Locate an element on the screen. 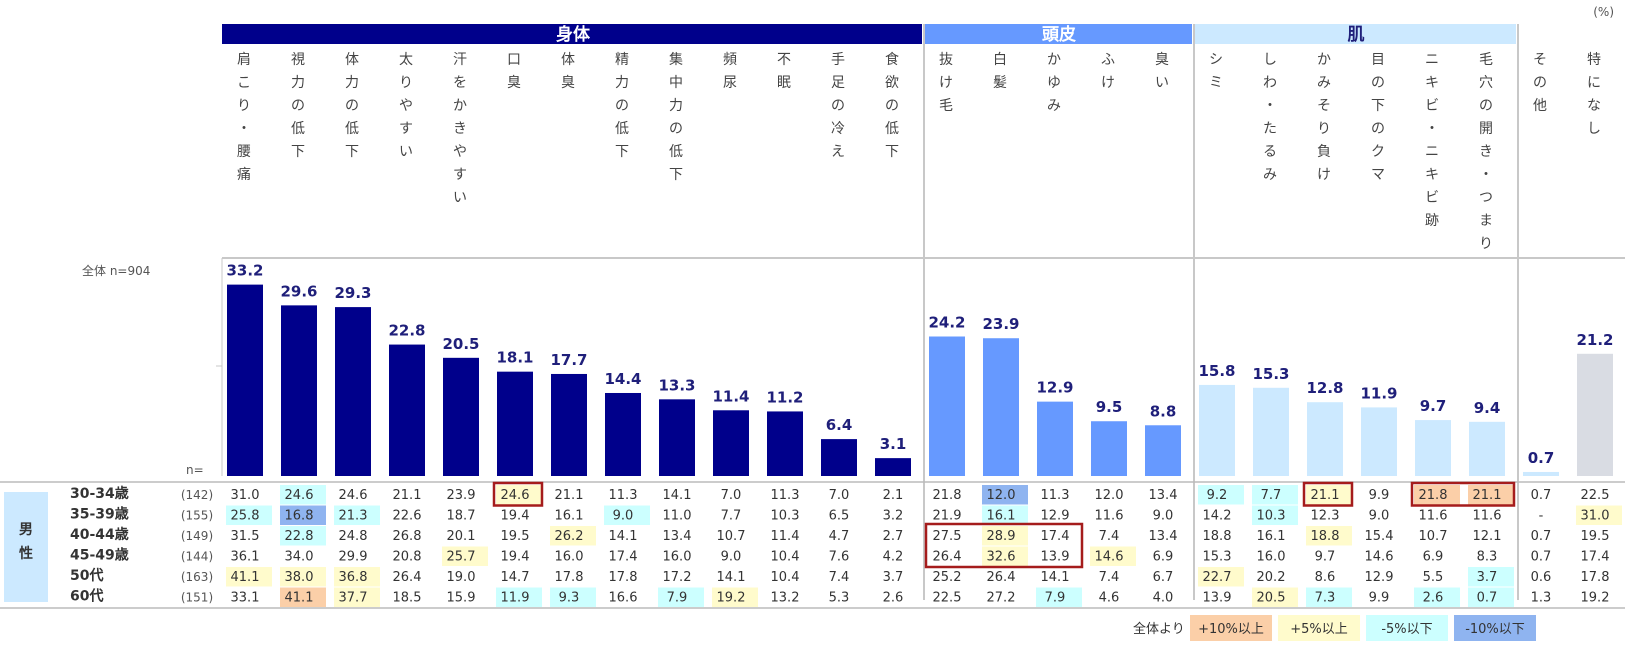  cell-5-17: 4.0 is located at coordinates (1163, 598).